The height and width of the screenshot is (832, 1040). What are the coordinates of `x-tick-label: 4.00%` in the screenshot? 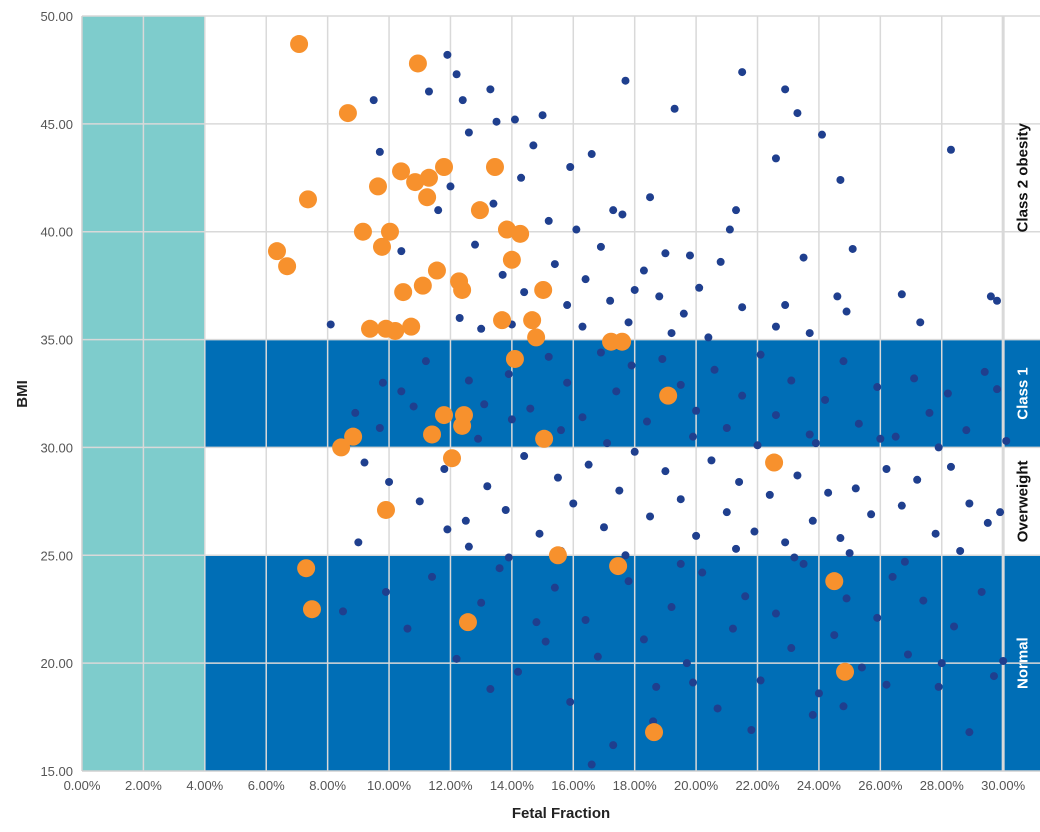 It's located at (204, 785).